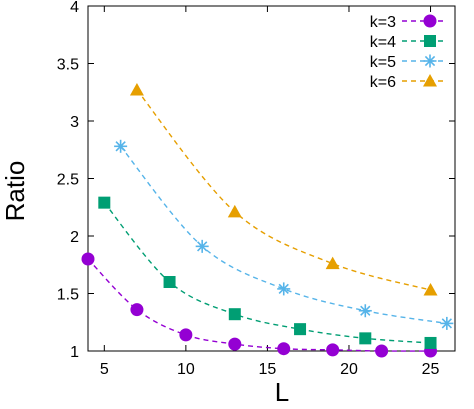 The image size is (474, 409). Describe the element at coordinates (268, 369) in the screenshot. I see `x-tick-label: 15` at that location.